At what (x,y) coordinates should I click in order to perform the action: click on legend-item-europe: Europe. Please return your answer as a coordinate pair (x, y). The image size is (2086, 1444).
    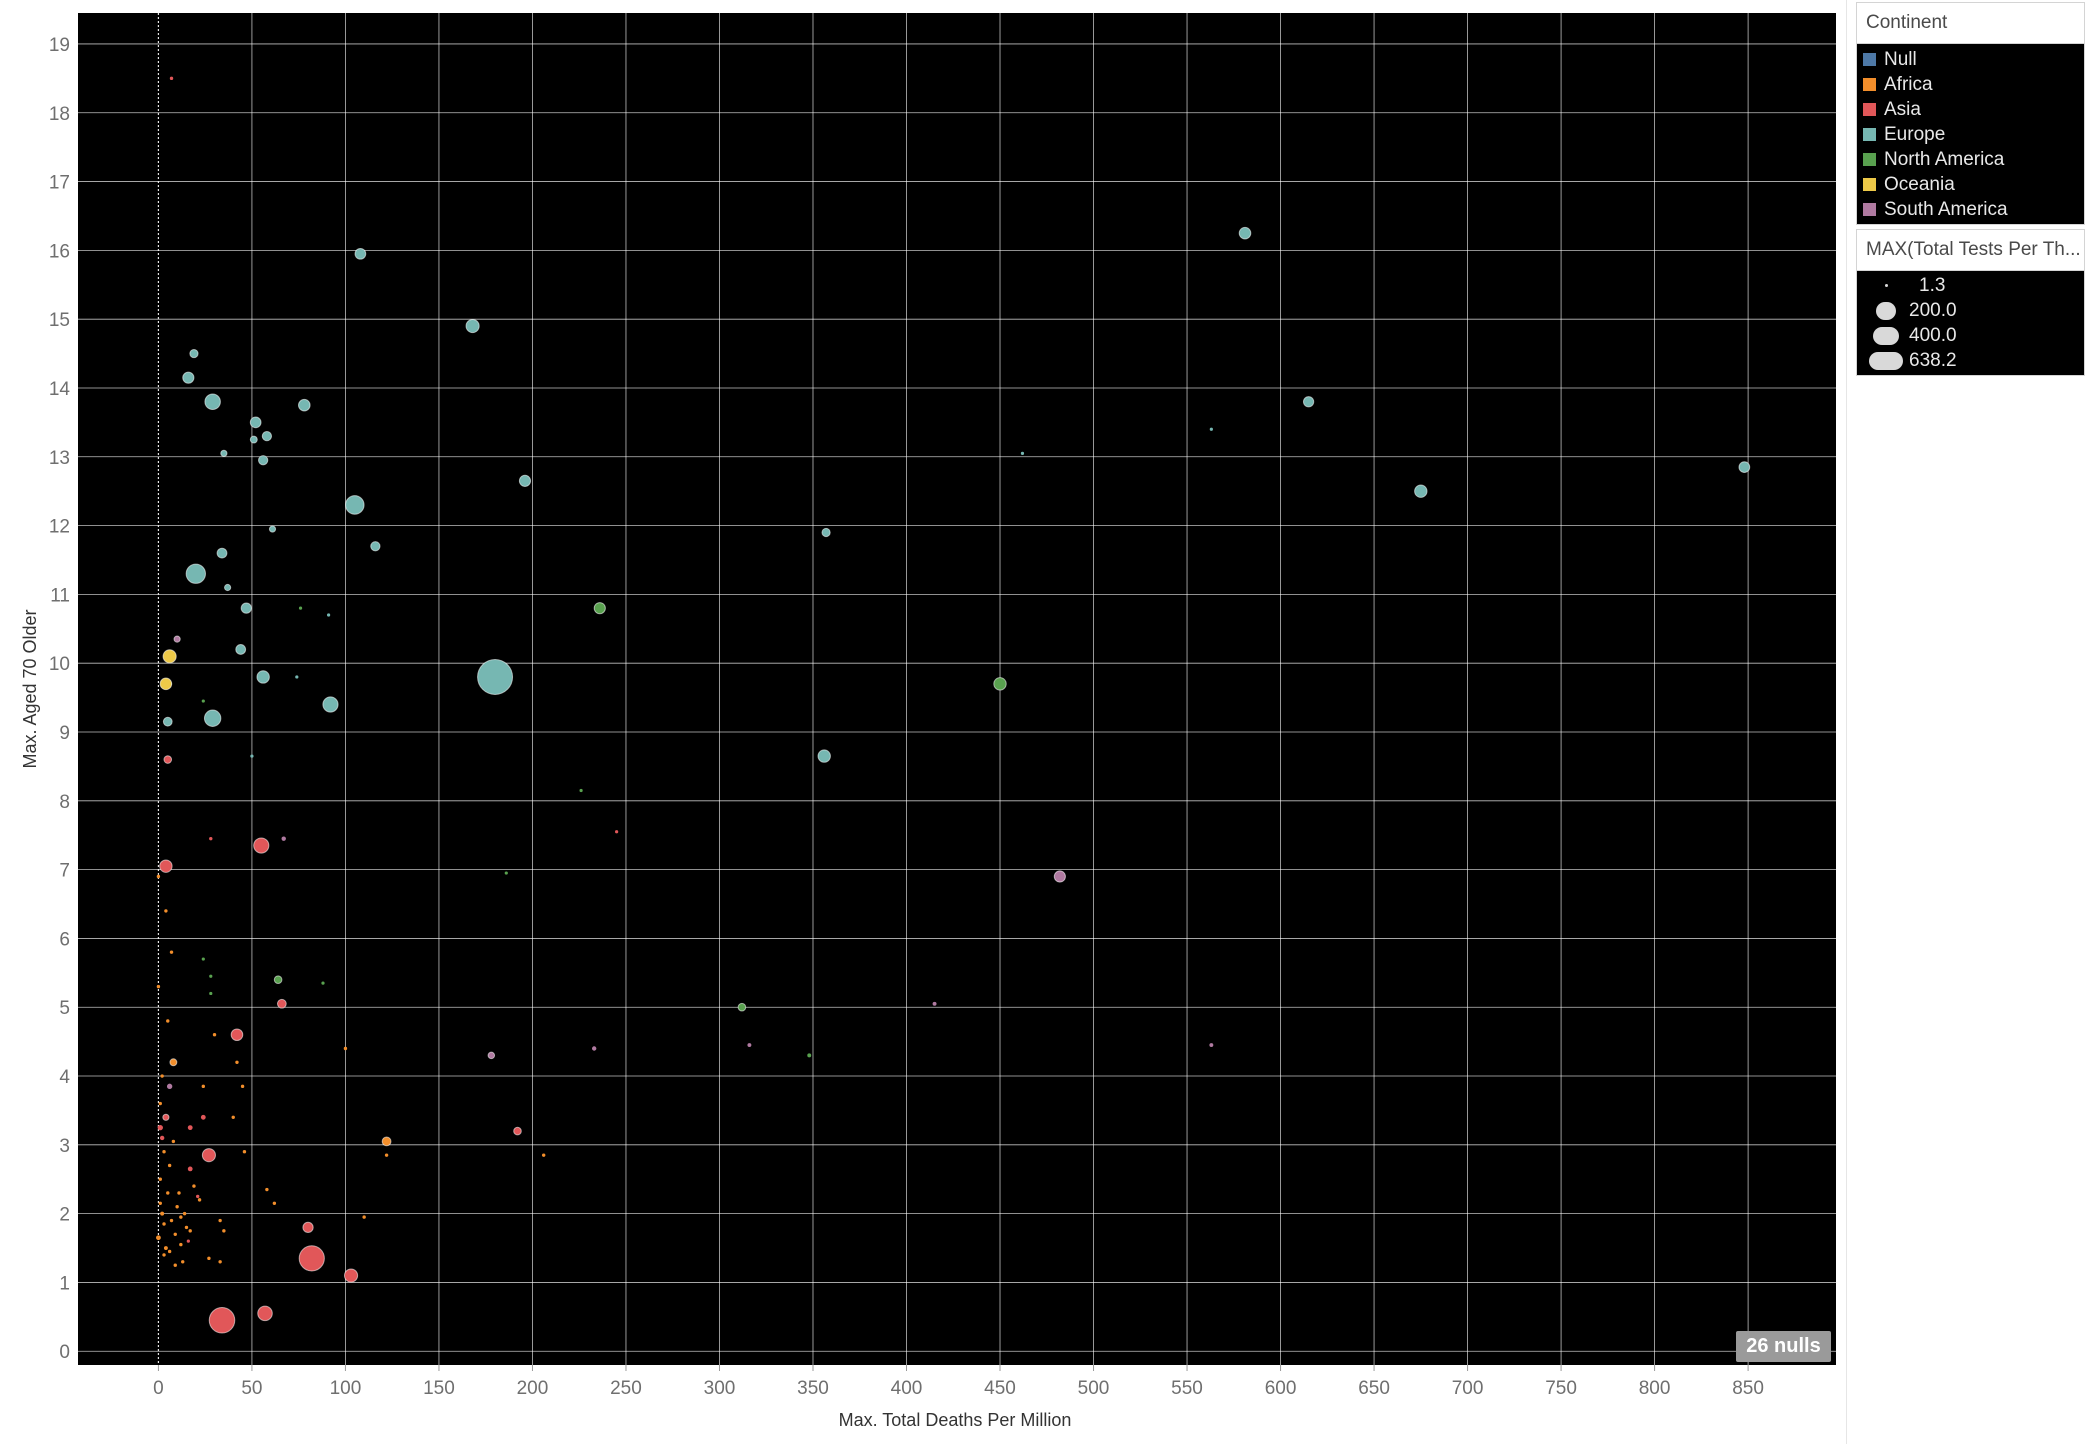
    Looking at the image, I should click on (1970, 134).